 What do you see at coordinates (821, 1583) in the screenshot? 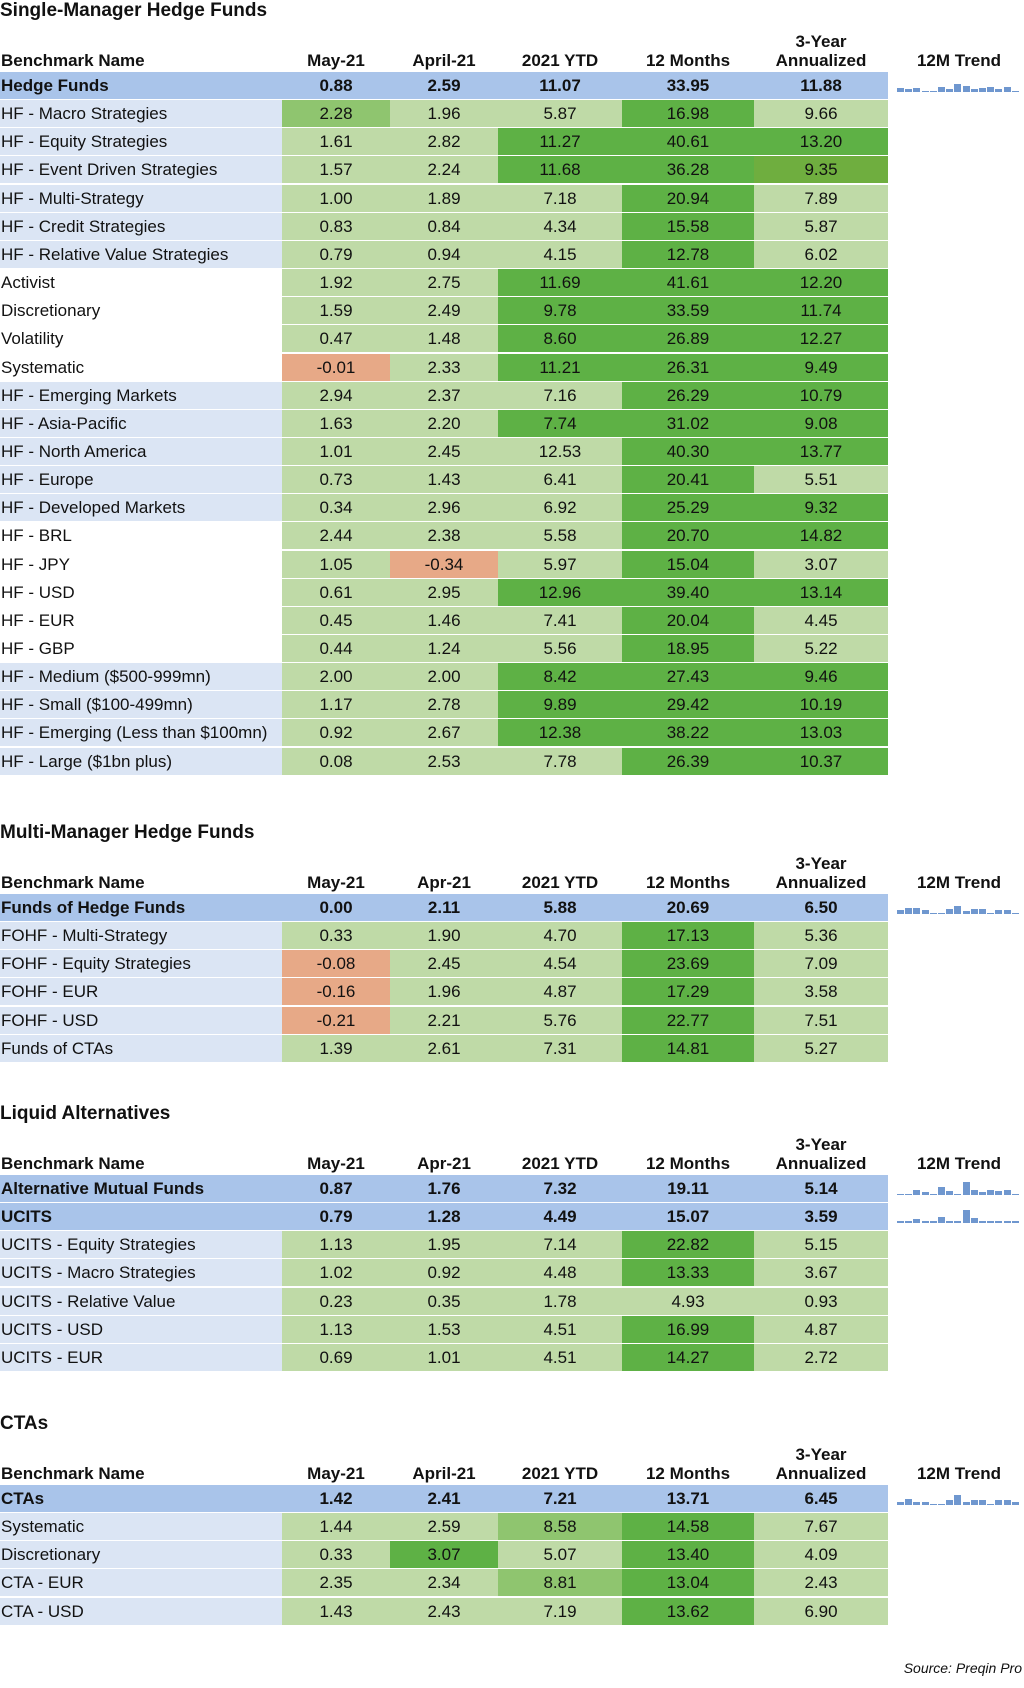
I see `value-cell: 2.43` at bounding box center [821, 1583].